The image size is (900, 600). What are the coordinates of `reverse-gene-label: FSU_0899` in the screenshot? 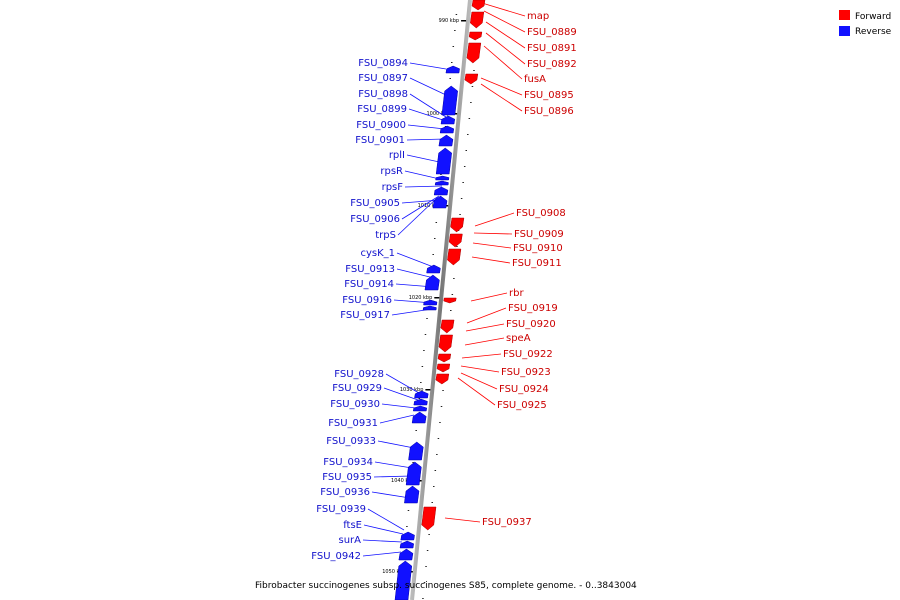 It's located at (382, 109).